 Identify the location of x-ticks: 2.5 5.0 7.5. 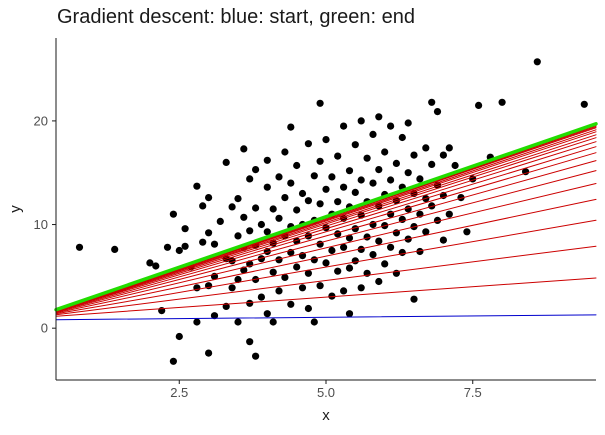
(326, 390).